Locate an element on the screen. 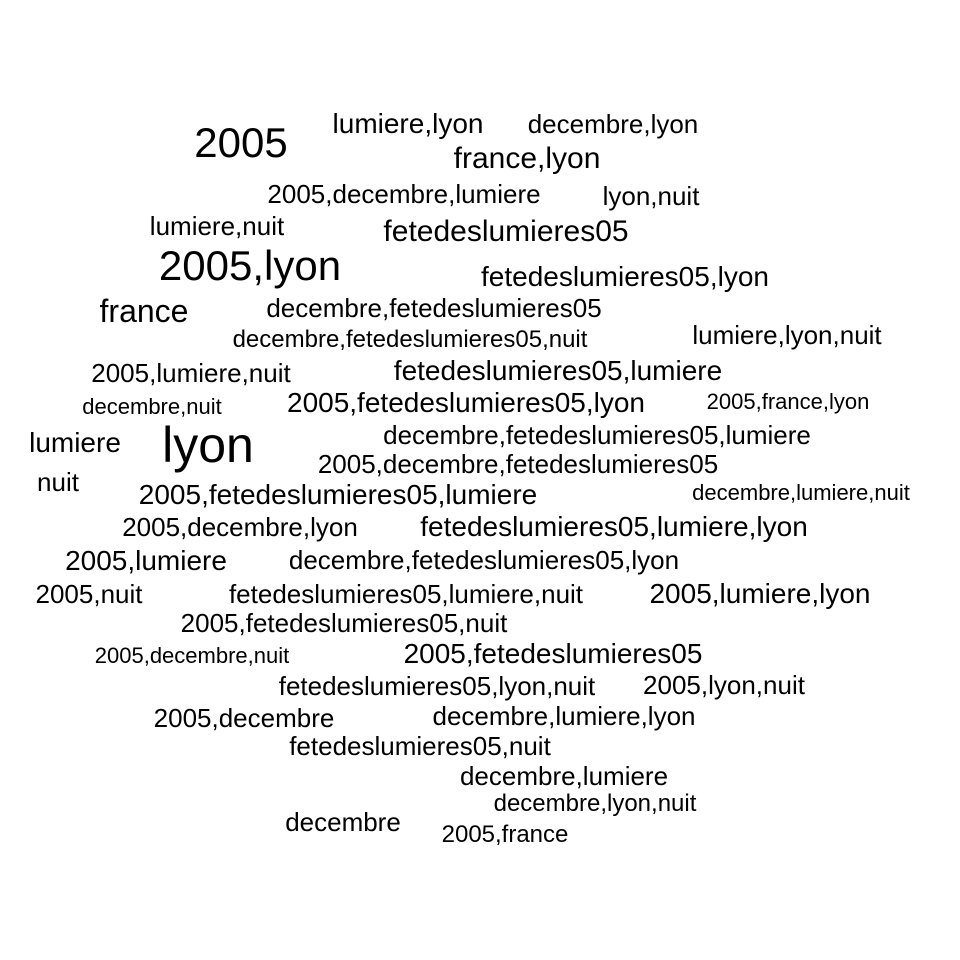  word-2005-decembre-lyon: 2005,decembre,lyon is located at coordinates (240, 527).